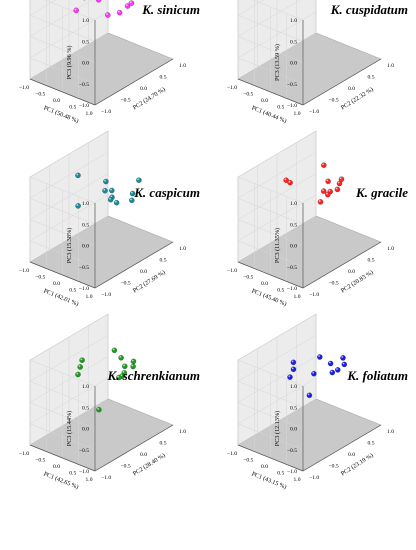  I want to click on y-tick-label: −1.0, so click(314, 478).